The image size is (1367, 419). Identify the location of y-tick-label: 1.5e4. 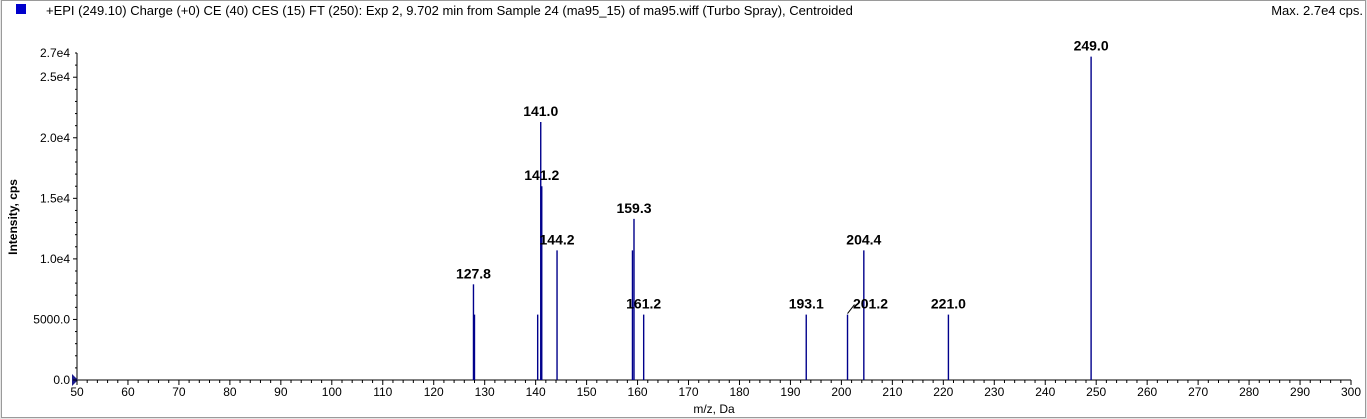
(55, 198).